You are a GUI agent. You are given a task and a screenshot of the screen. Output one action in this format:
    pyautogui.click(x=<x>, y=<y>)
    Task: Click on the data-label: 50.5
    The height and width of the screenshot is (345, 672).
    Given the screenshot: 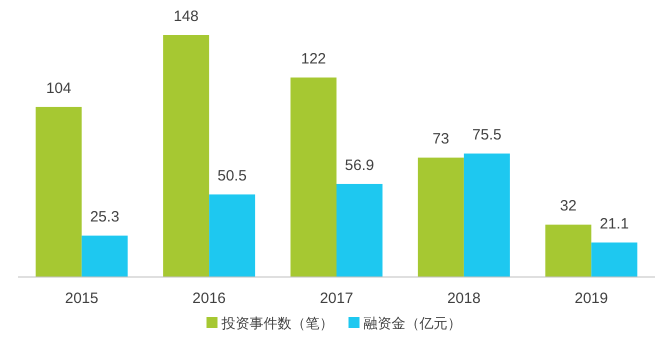 What is the action you would take?
    pyautogui.click(x=232, y=175)
    